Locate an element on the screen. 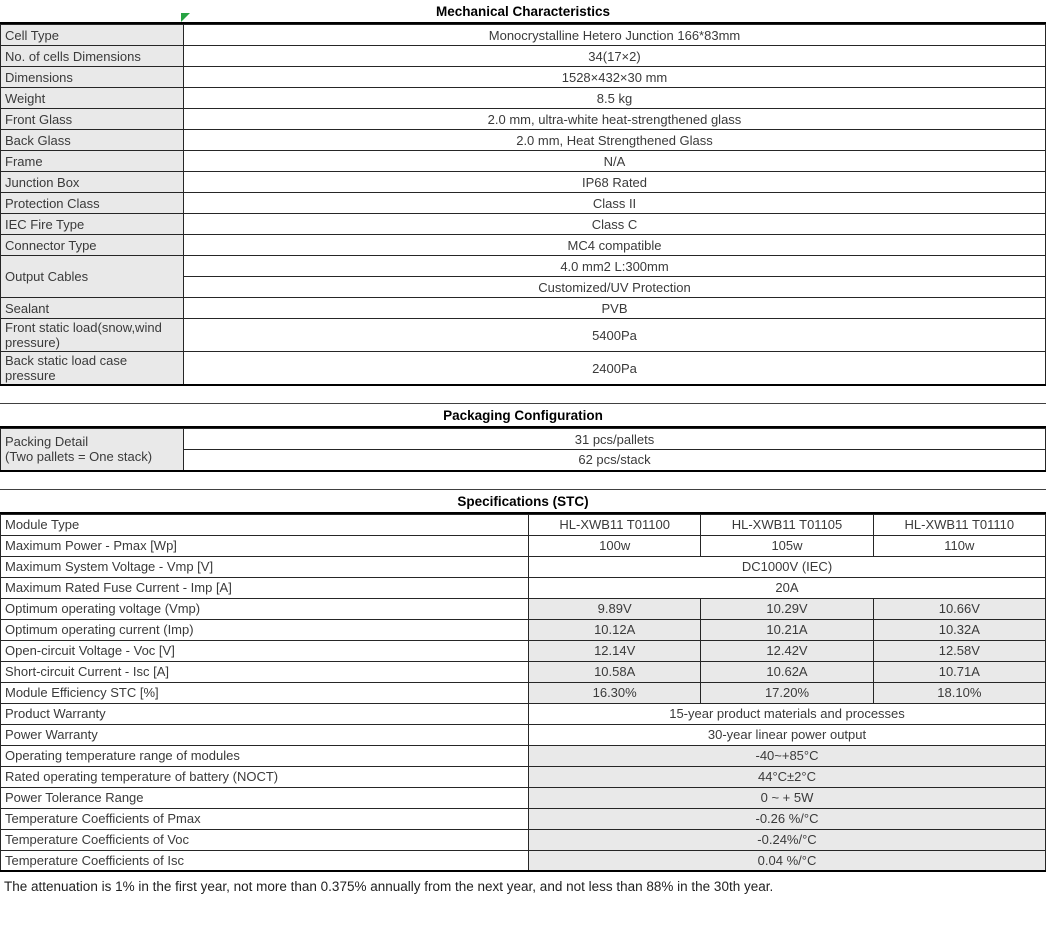 The width and height of the screenshot is (1046, 951). row-label: Temperature Coefficients of Voc is located at coordinates (264, 839).